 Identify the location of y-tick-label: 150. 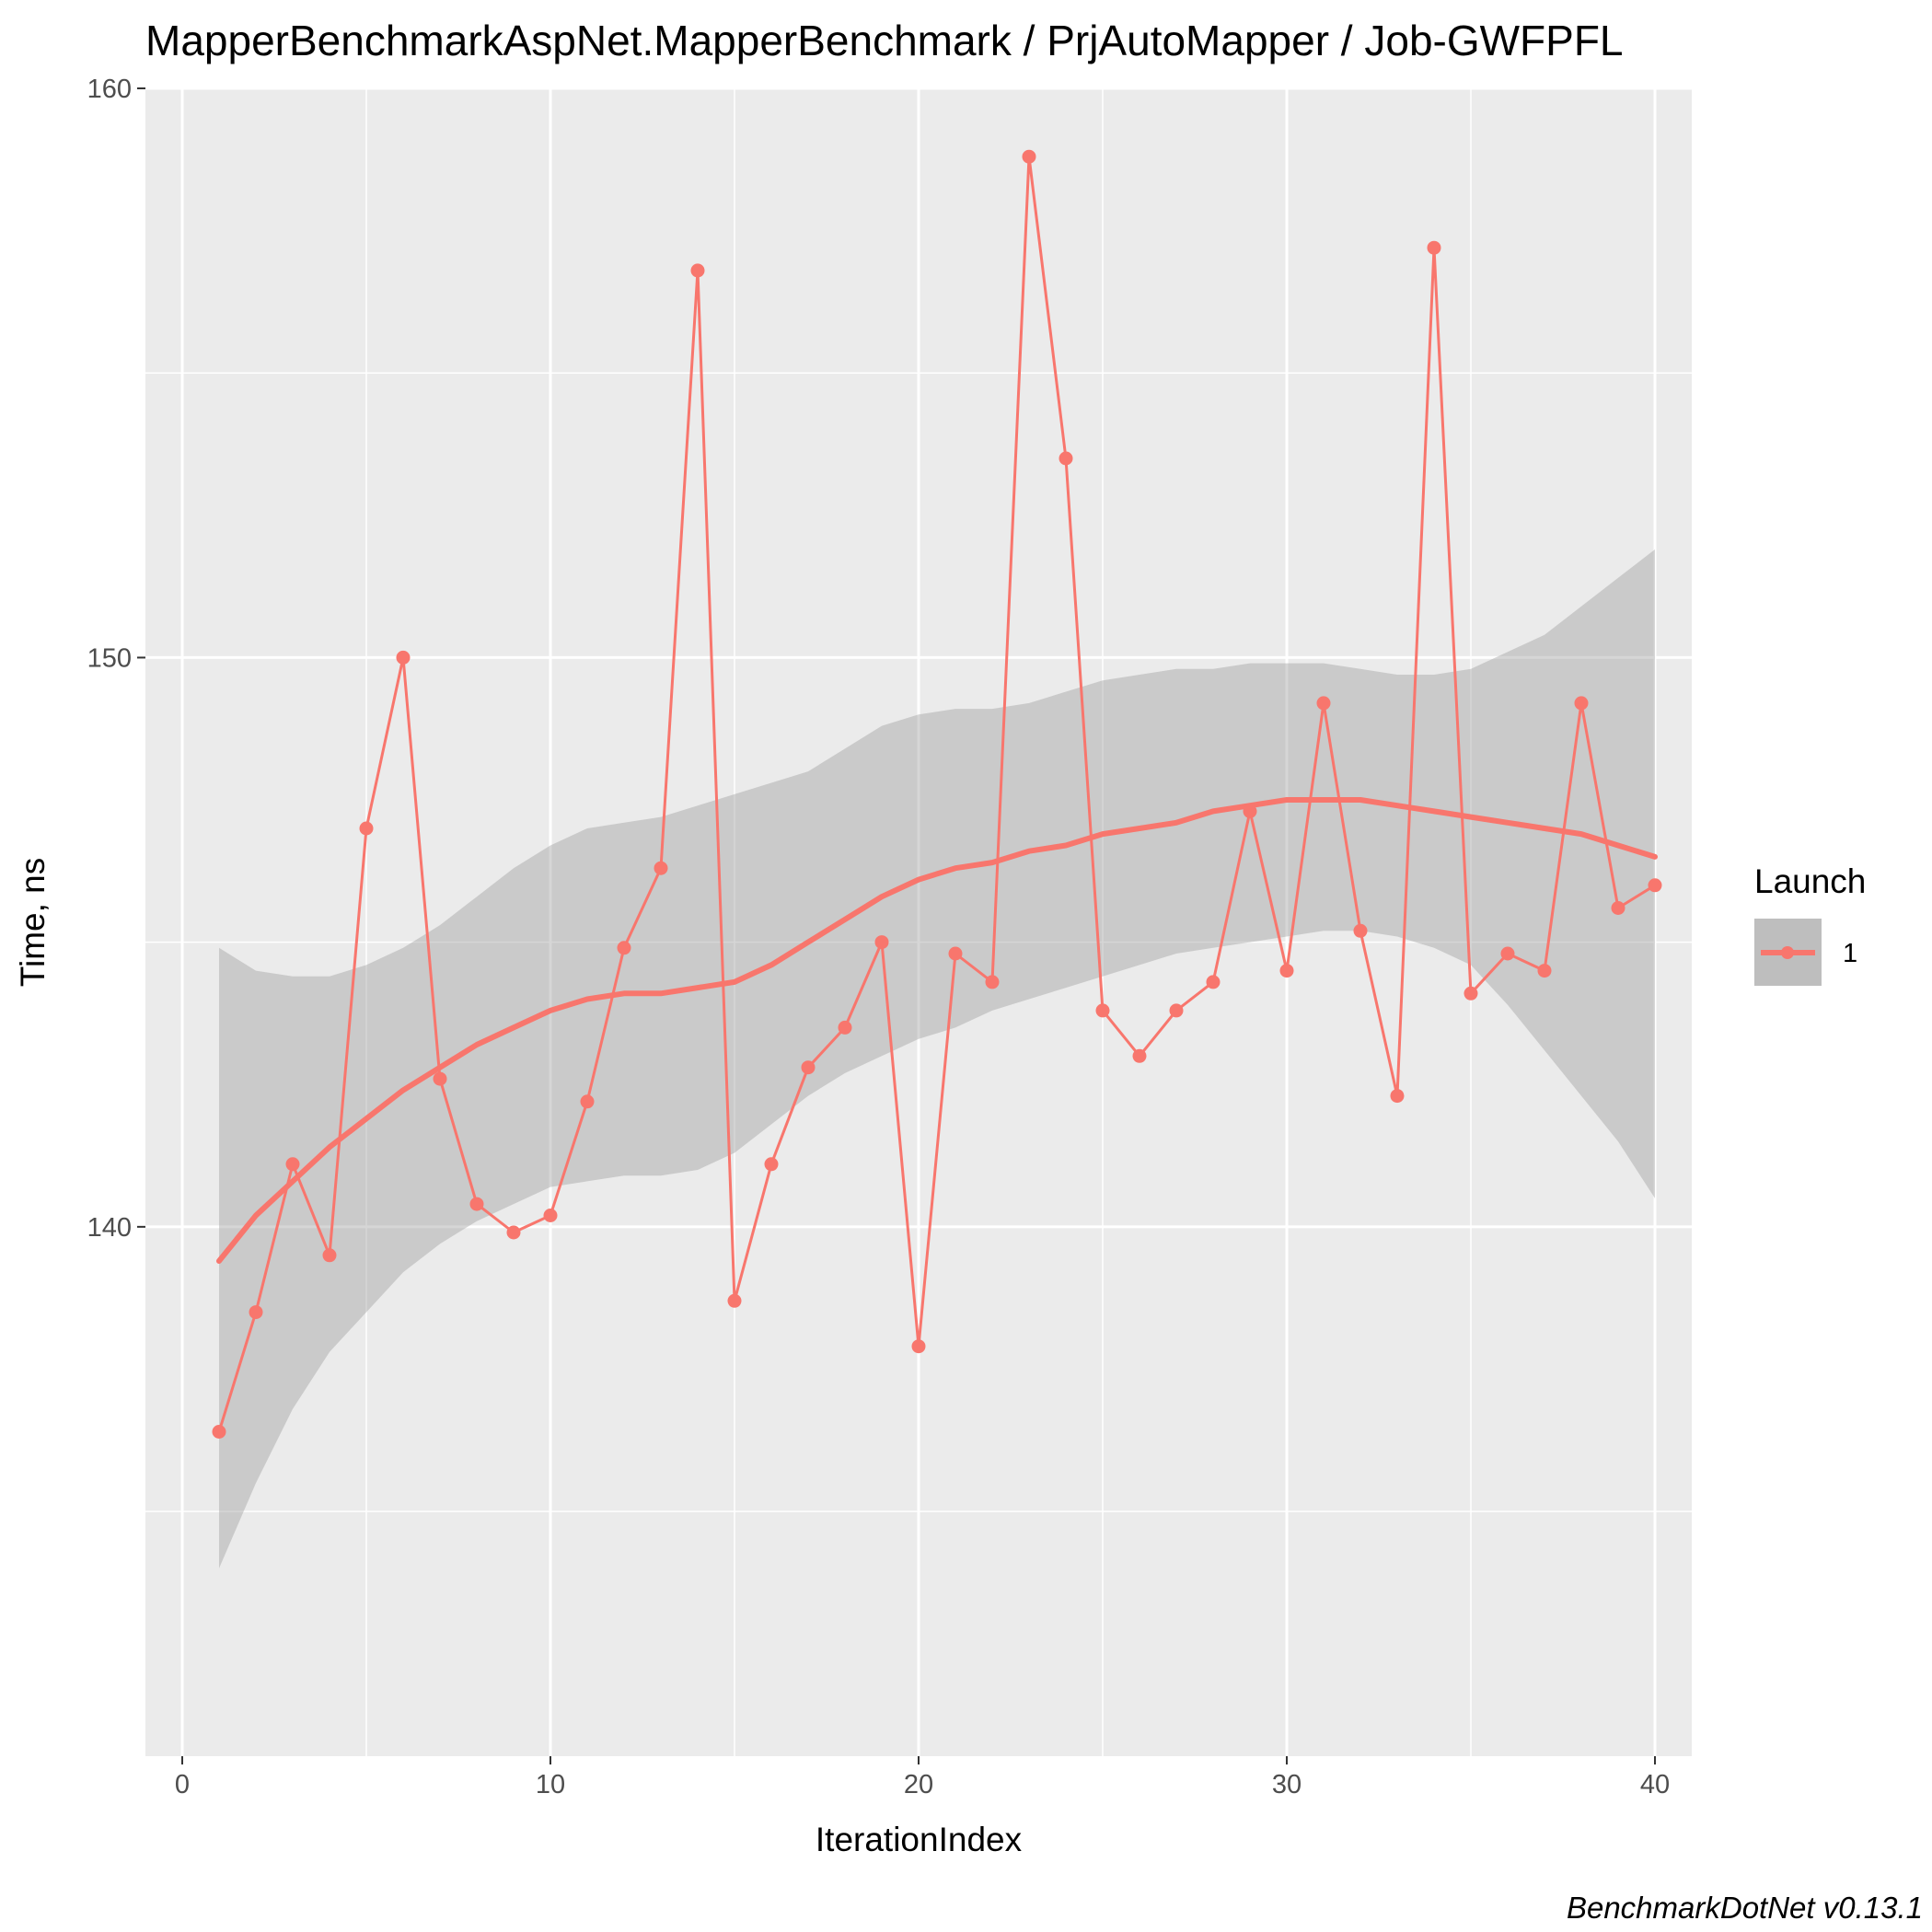
(110, 658).